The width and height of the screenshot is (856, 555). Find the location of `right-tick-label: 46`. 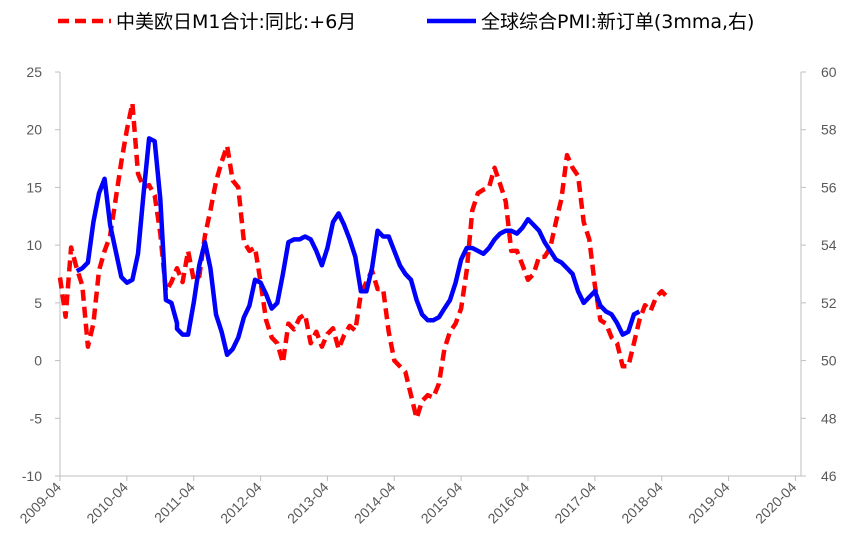

right-tick-label: 46 is located at coordinates (829, 476).